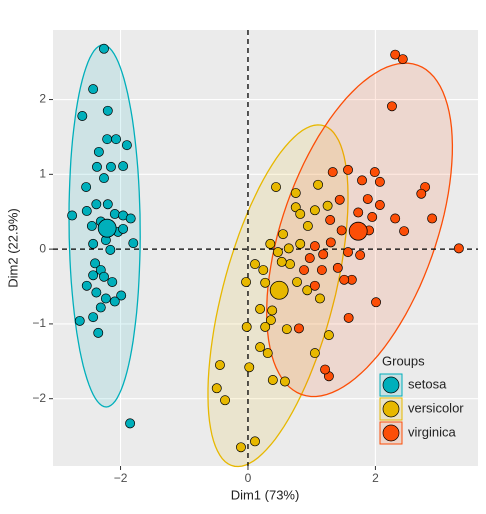  Describe the element at coordinates (375, 478) in the screenshot. I see `x-tick-label: 2` at that location.